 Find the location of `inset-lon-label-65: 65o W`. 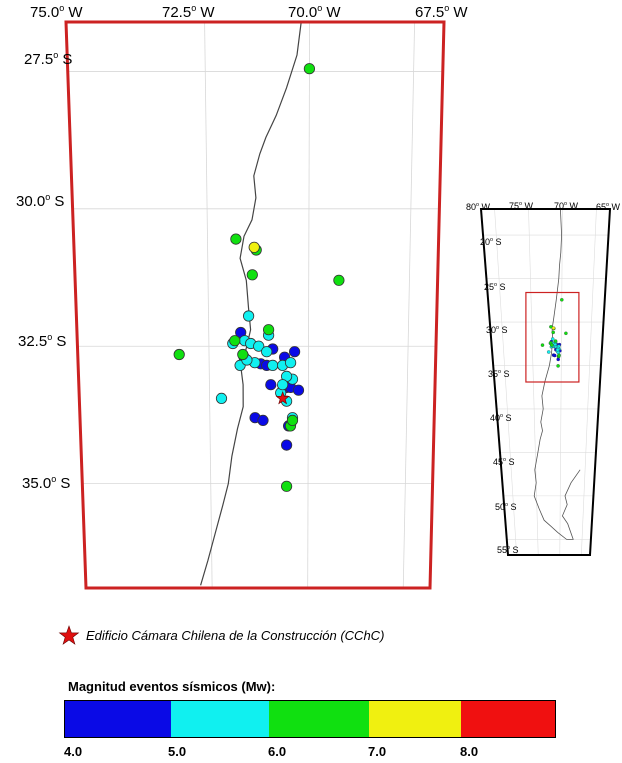

inset-lon-label-65: 65o W is located at coordinates (608, 207).